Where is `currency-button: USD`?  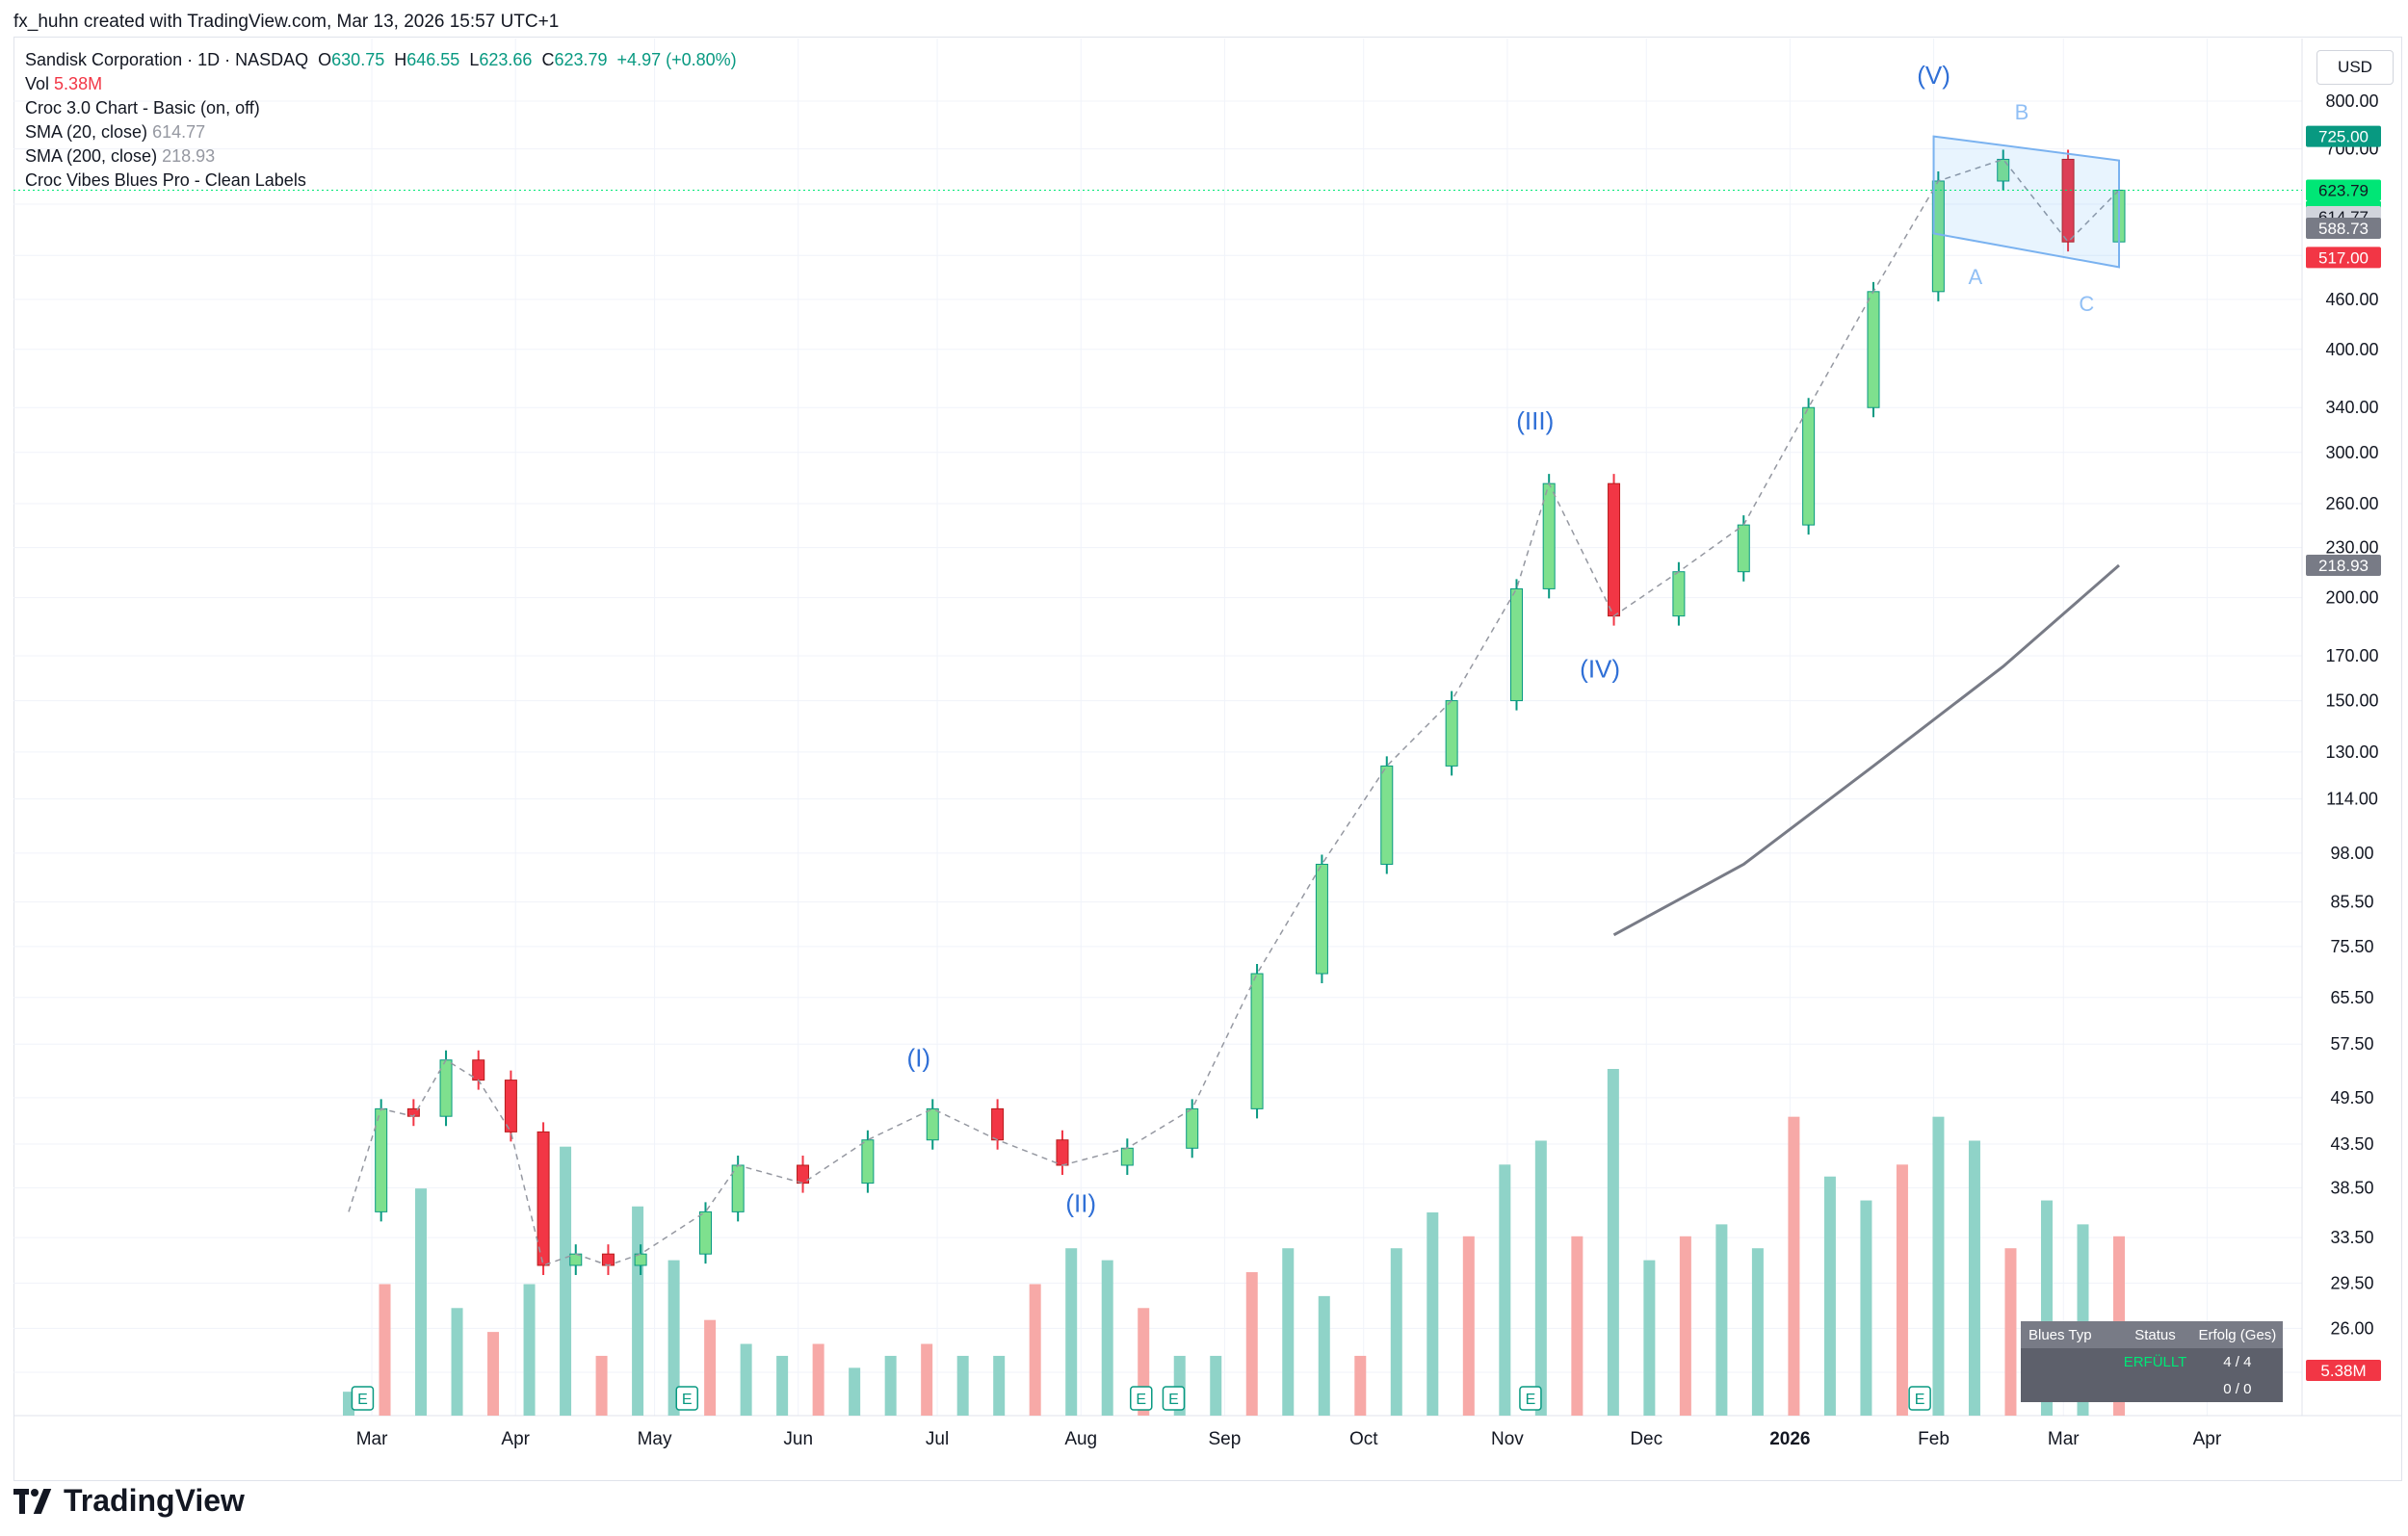 currency-button: USD is located at coordinates (2355, 67).